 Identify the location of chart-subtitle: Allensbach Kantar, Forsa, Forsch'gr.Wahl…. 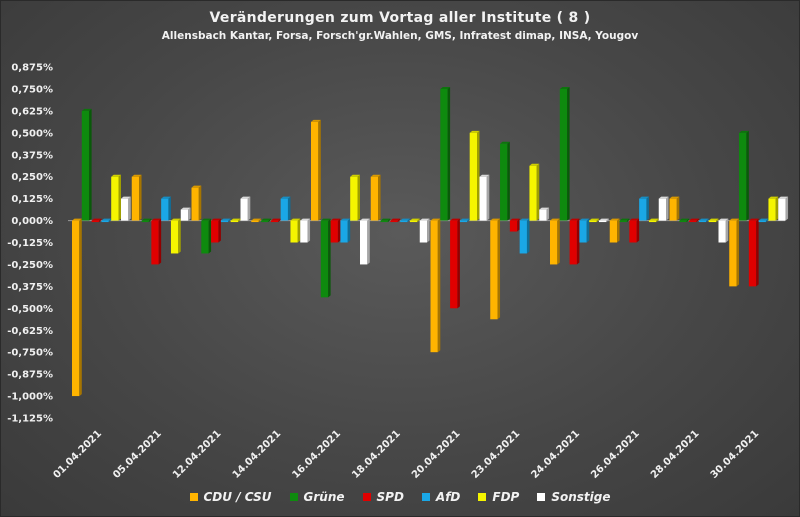
(400, 36).